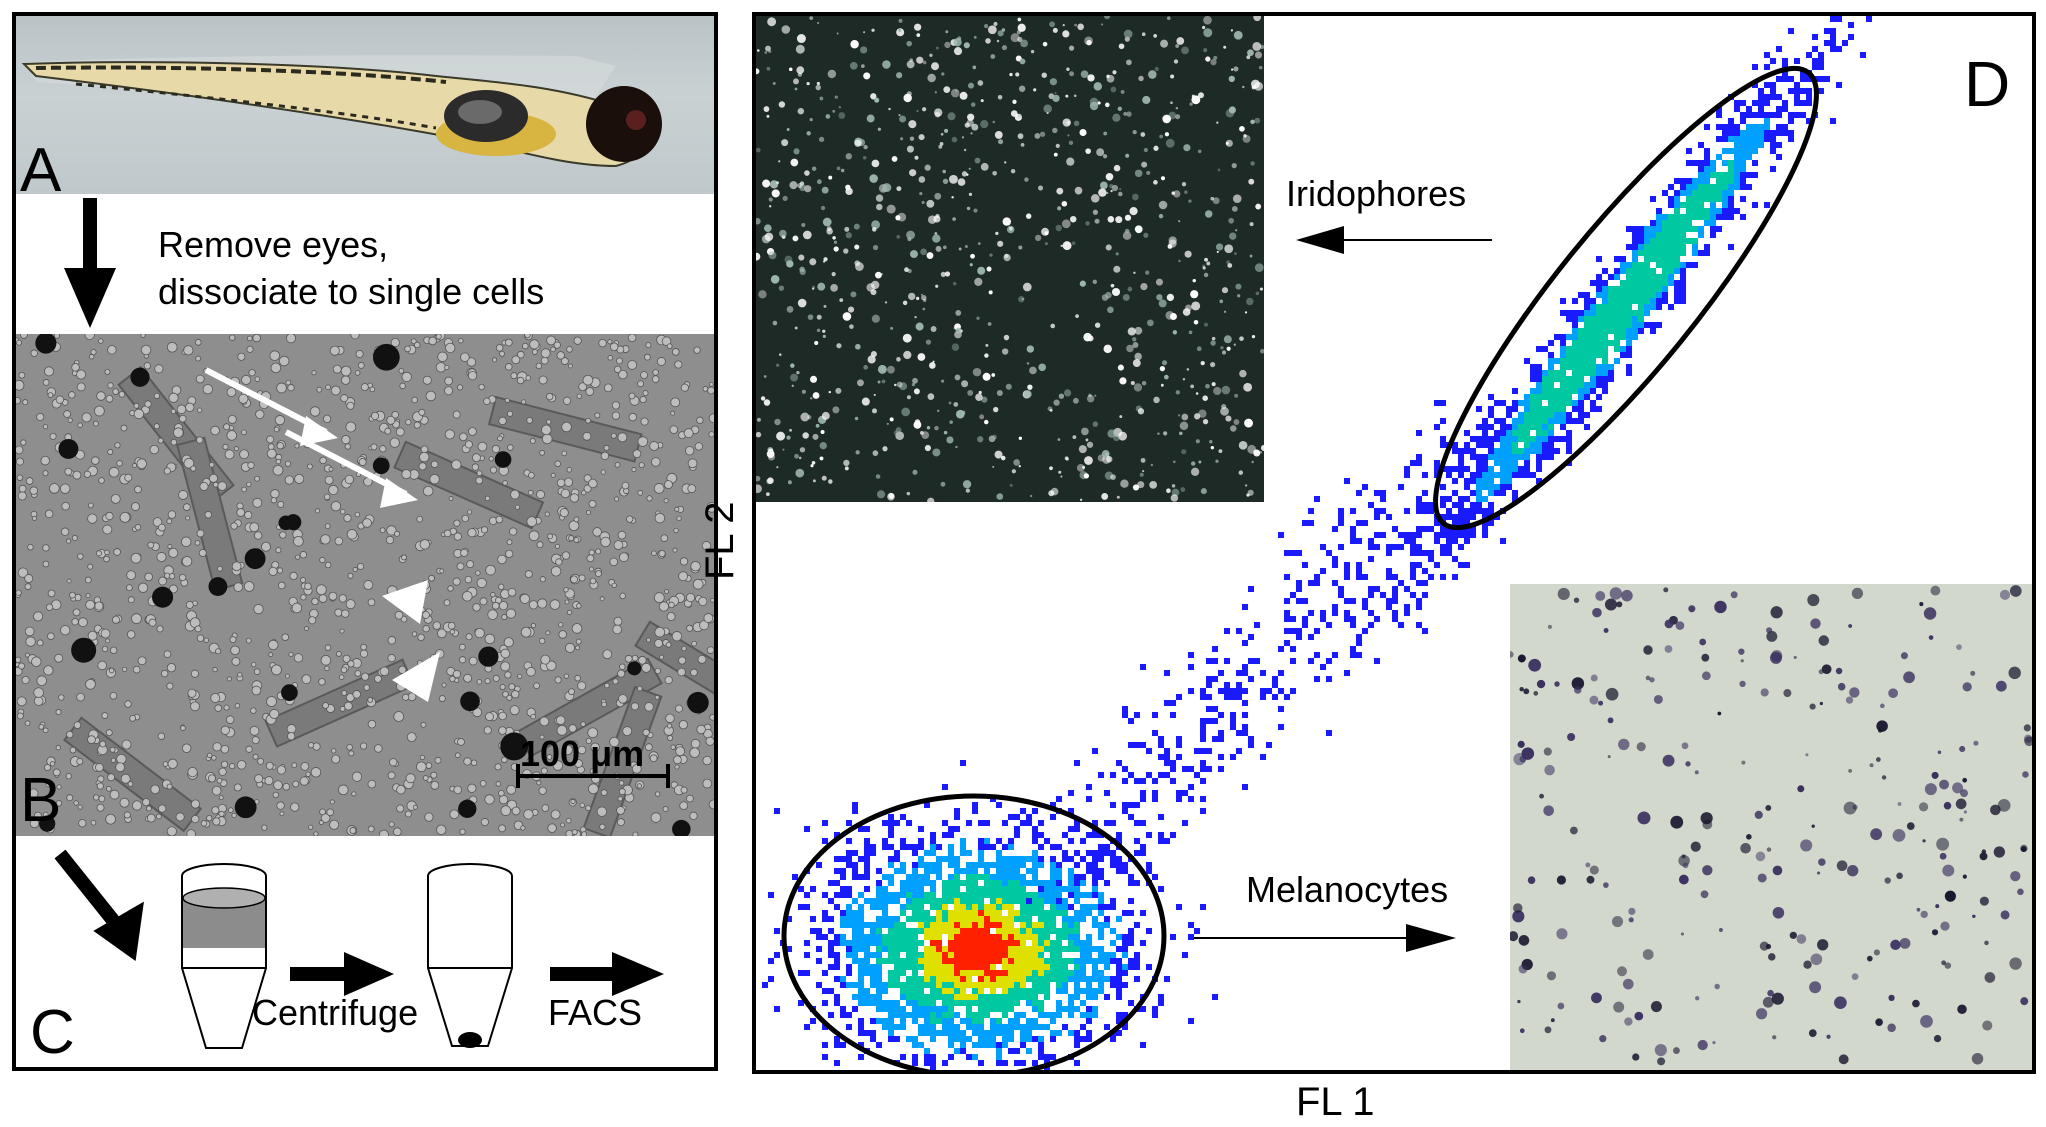 The image size is (2046, 1127). I want to click on arrow-down-icon, so click(90, 263).